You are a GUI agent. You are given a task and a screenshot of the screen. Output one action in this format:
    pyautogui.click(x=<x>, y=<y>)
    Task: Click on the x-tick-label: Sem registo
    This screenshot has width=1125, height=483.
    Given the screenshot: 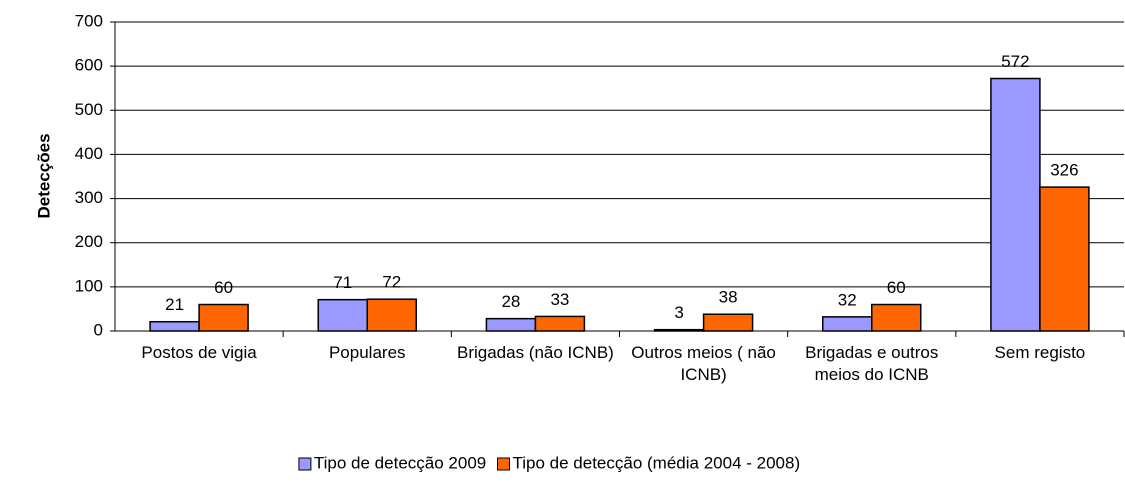 What is the action you would take?
    pyautogui.click(x=1040, y=352)
    